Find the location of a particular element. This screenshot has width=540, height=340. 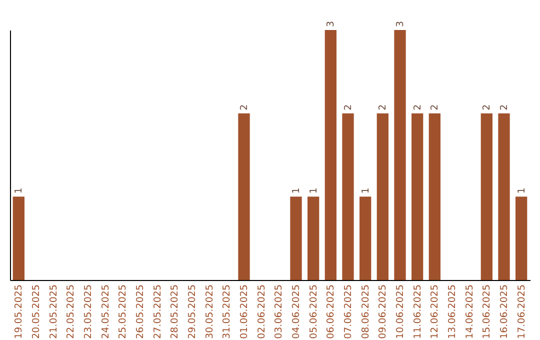

x-tick-label: 13.06.2025 is located at coordinates (452, 311).